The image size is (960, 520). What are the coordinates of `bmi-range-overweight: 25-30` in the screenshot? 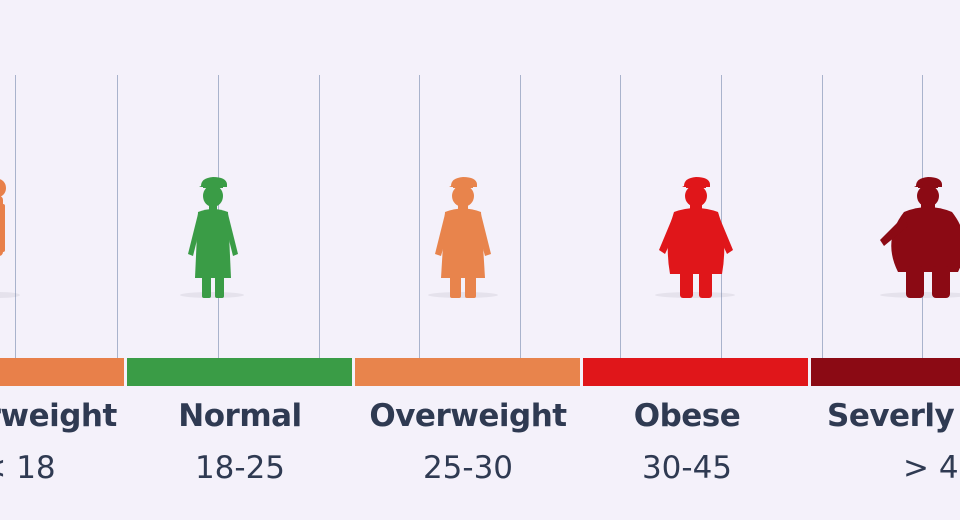 It's located at (468, 468).